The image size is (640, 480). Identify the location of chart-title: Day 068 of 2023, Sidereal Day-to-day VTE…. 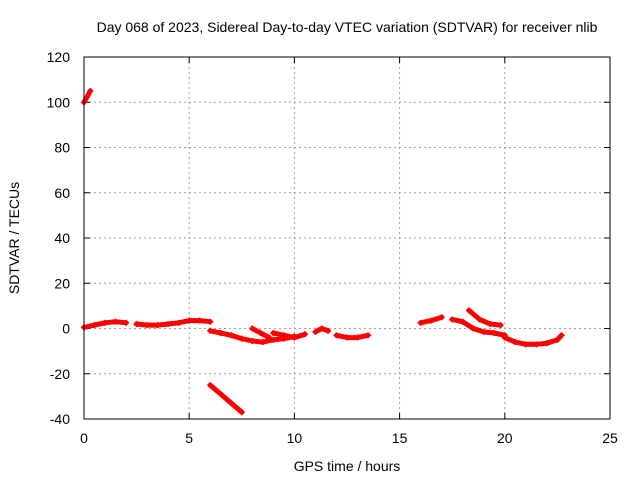
(347, 27).